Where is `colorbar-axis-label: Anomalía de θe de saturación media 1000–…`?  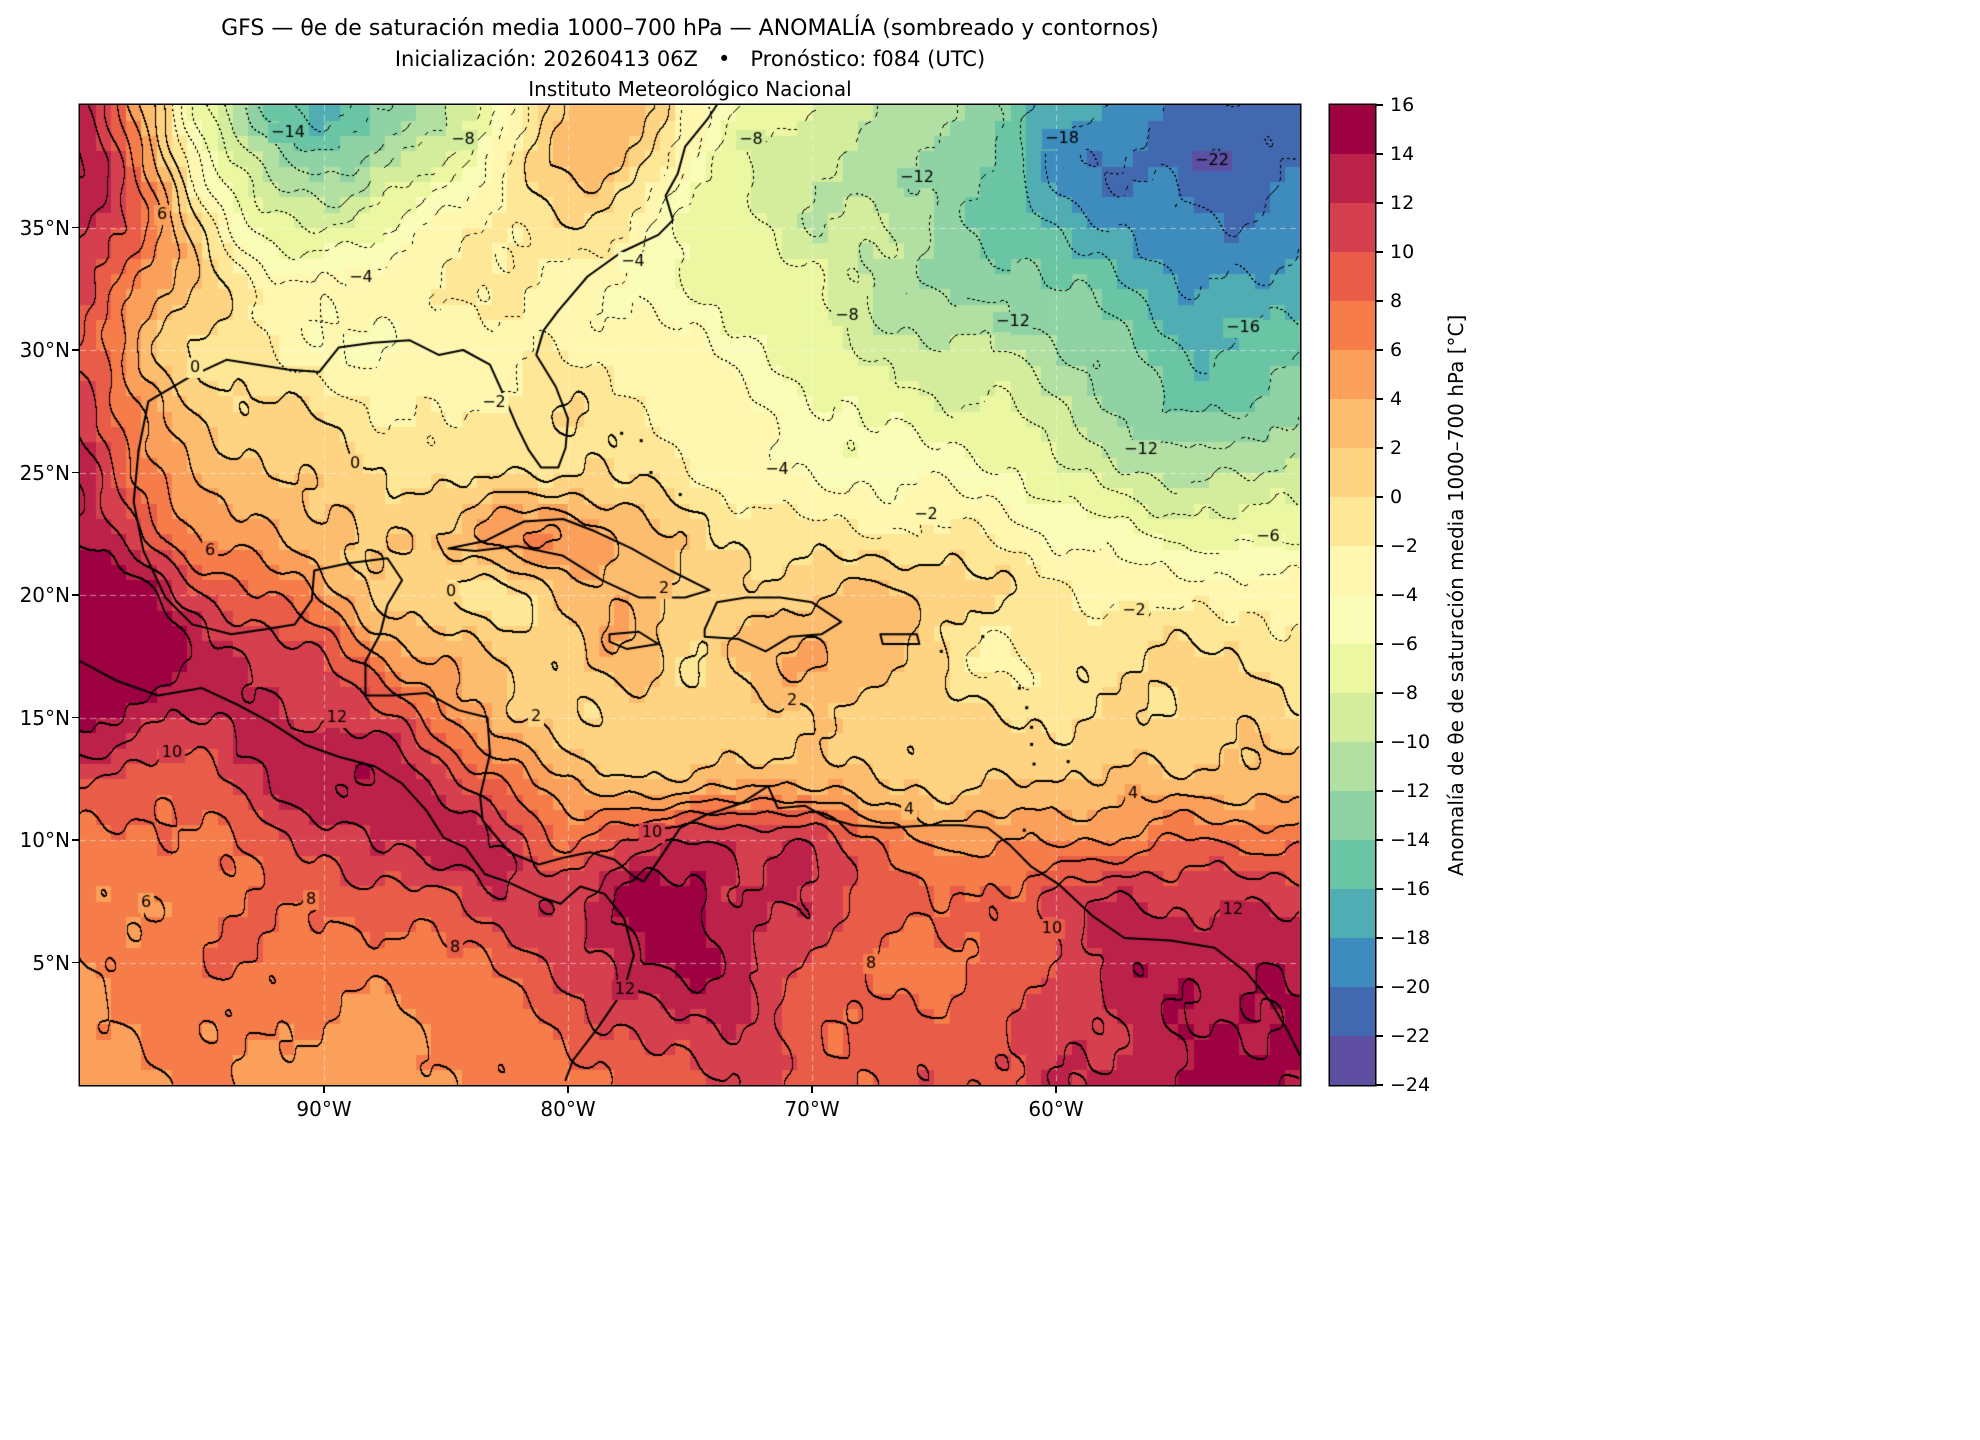
colorbar-axis-label: Anomalía de θe de saturación media 1000–… is located at coordinates (1456, 595).